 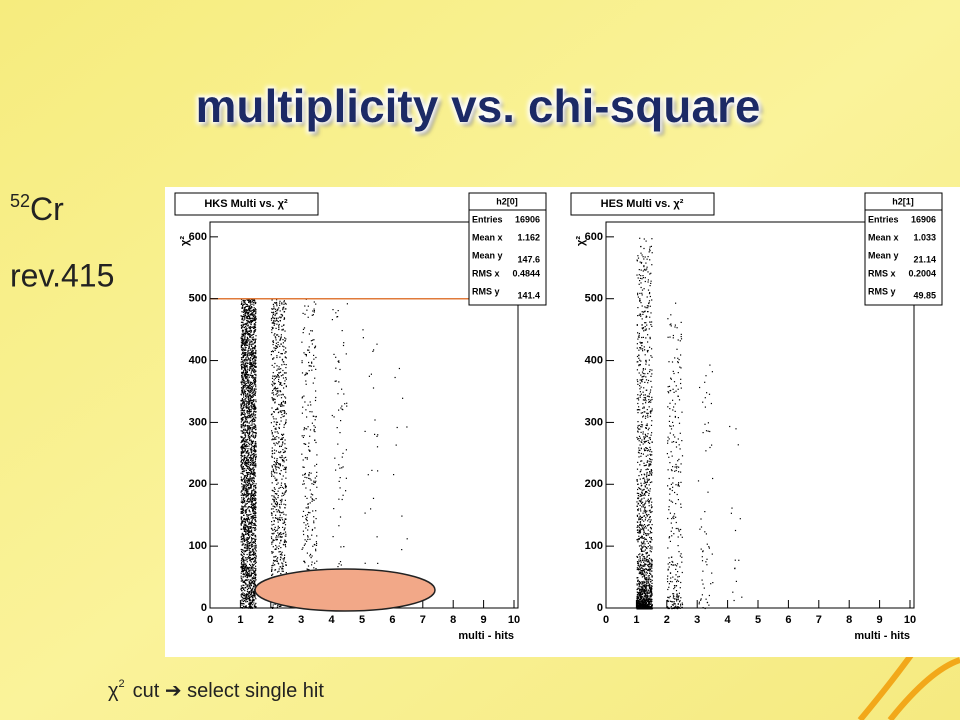 I want to click on x-tick-label: 7, so click(x=423, y=620).